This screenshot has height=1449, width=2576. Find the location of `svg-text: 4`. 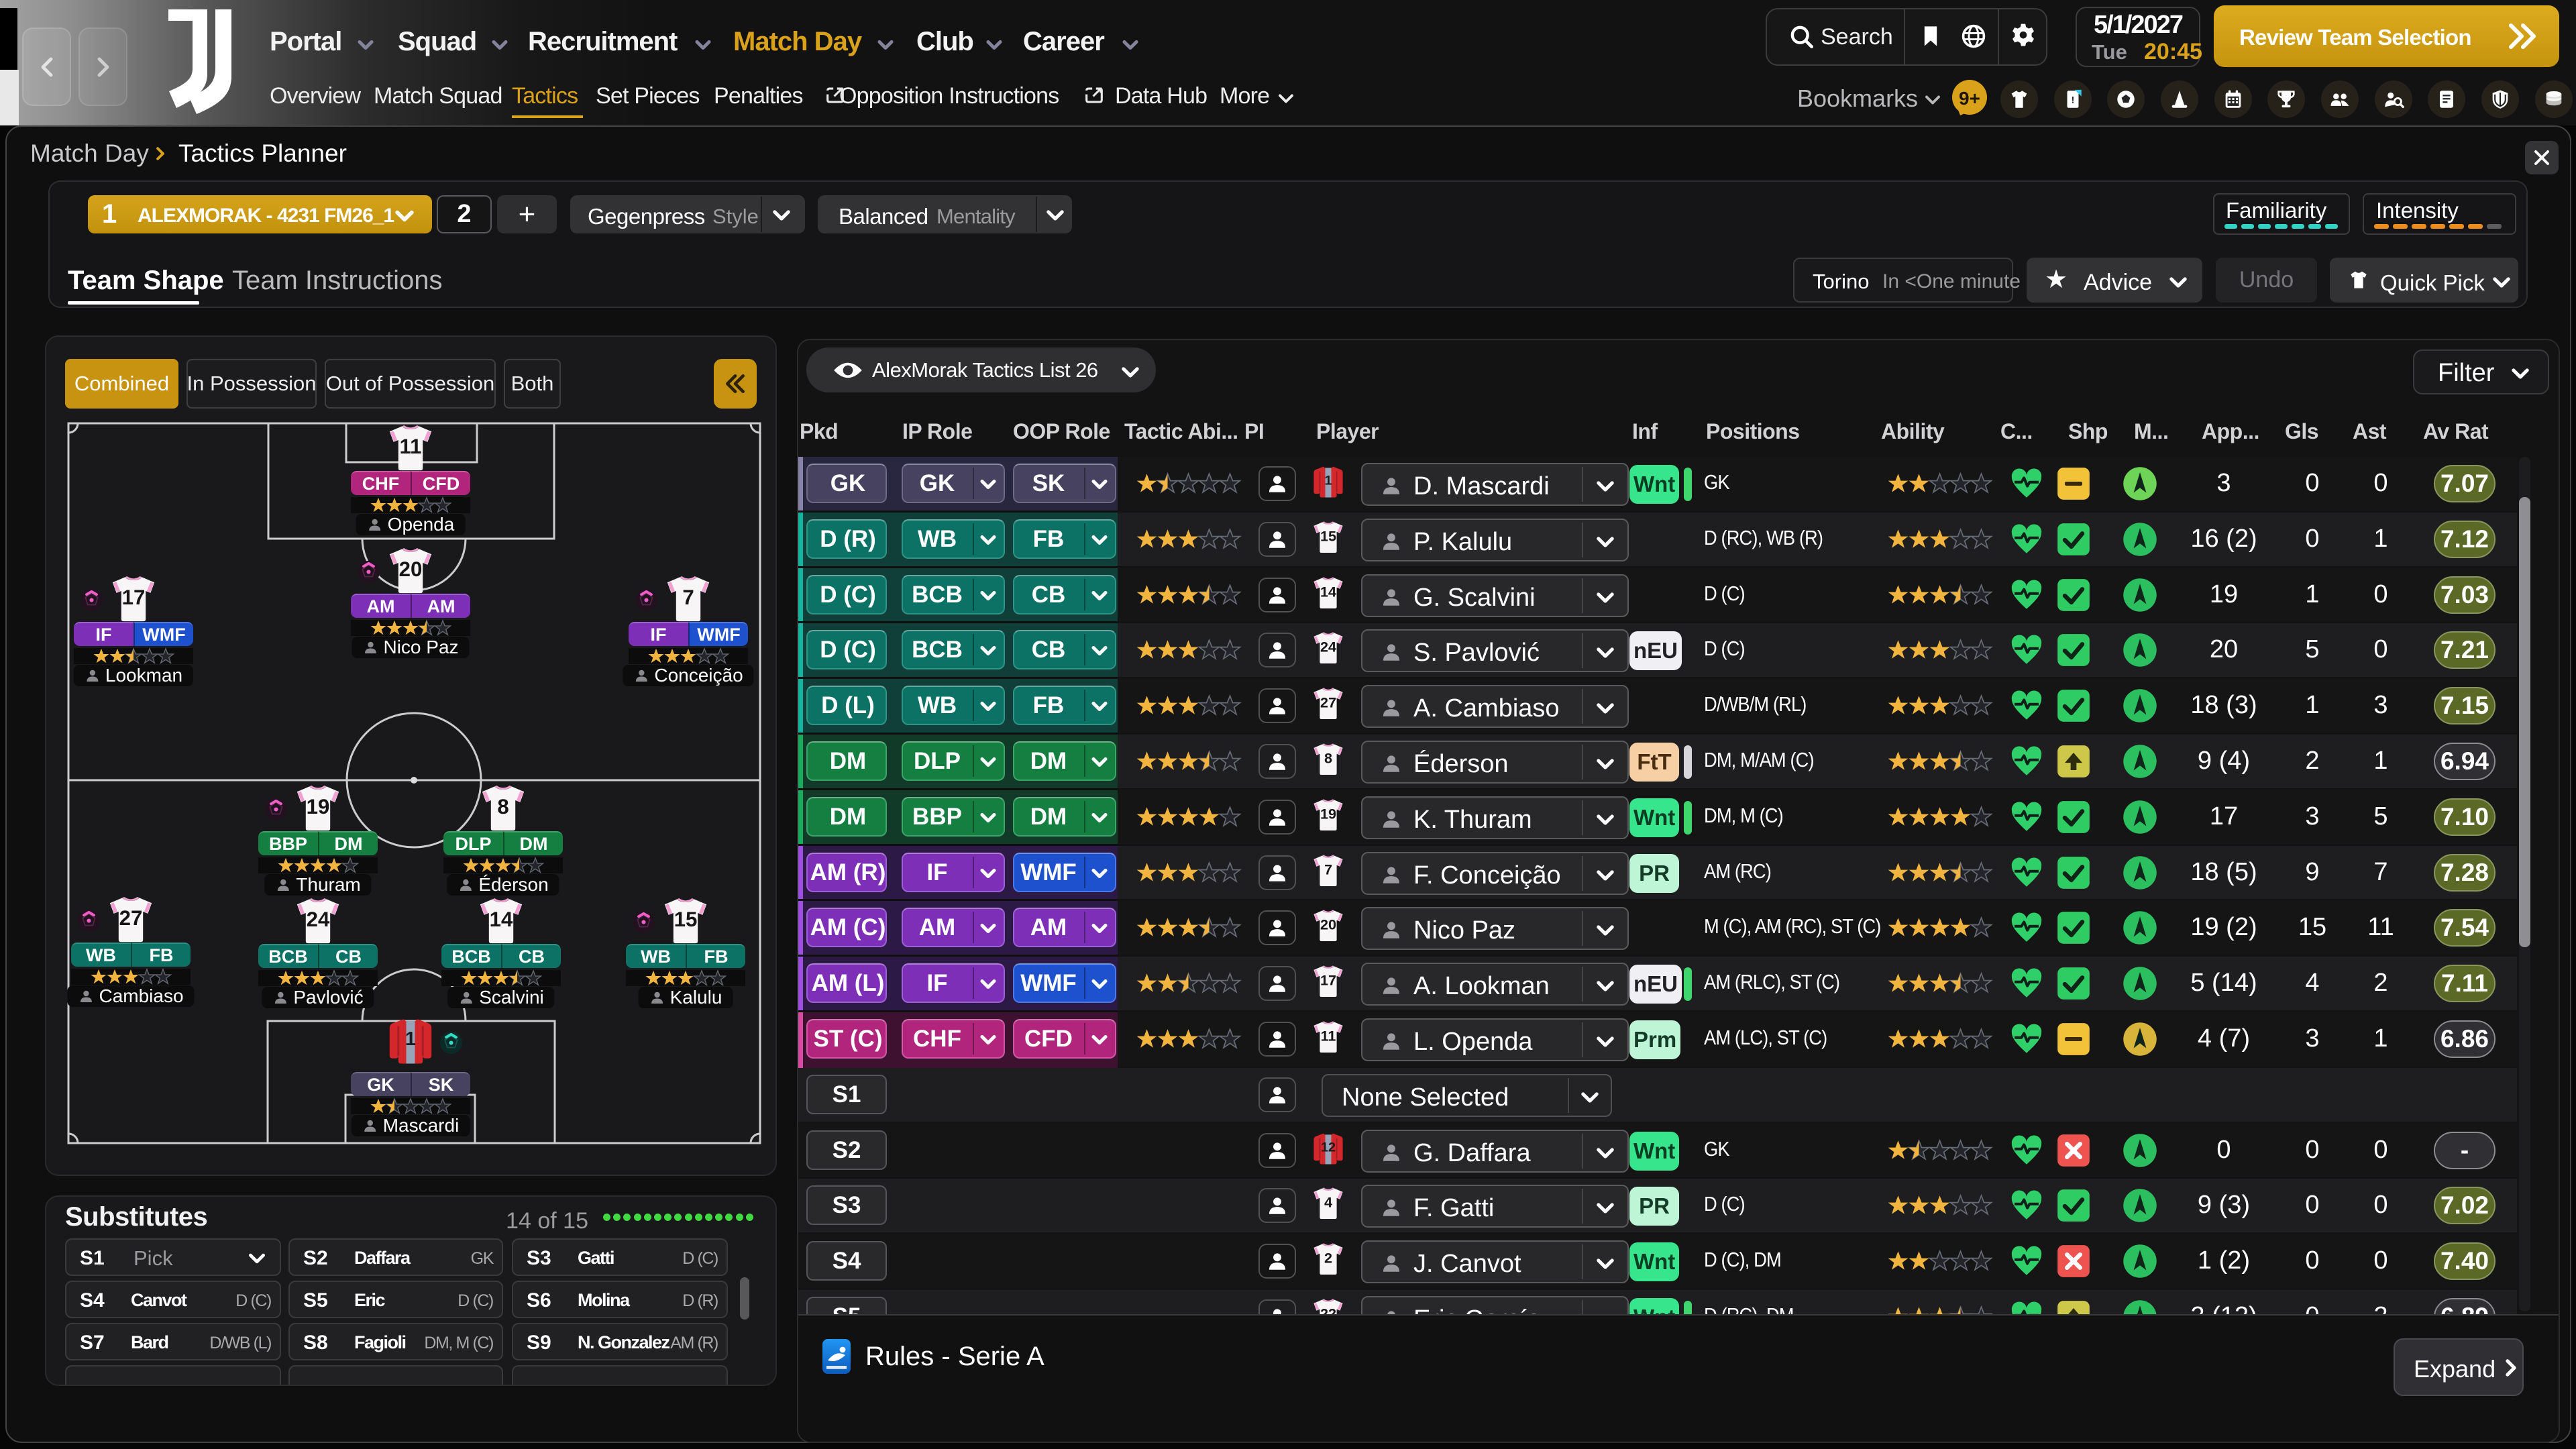

svg-text: 4 is located at coordinates (1328, 1201).